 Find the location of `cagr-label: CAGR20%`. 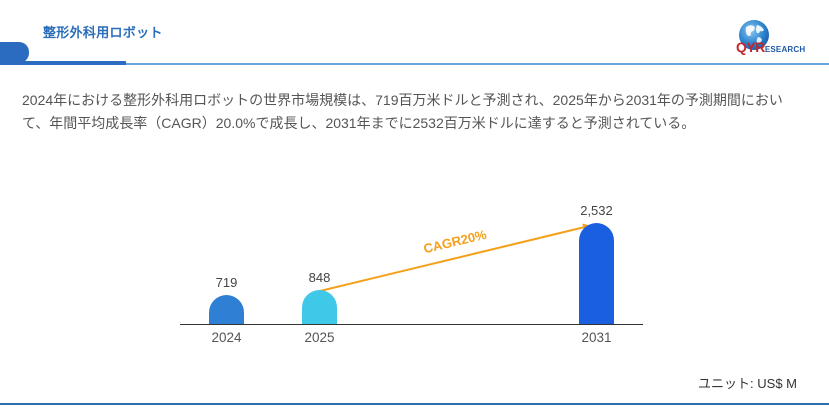

cagr-label: CAGR20% is located at coordinates (455, 241).